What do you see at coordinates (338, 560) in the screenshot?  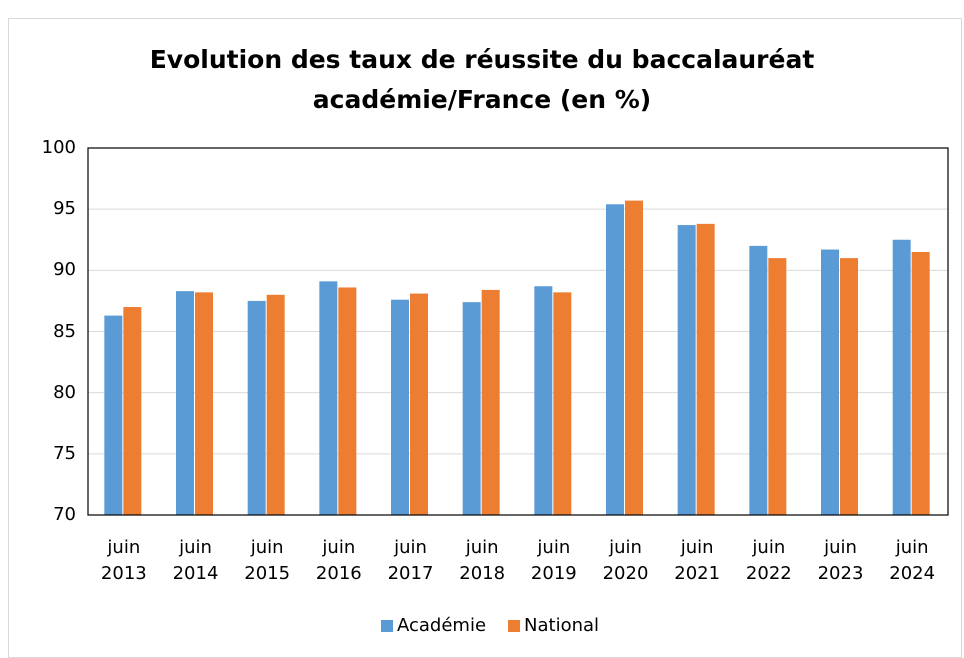 I see `x-tick-label: juin 2016` at bounding box center [338, 560].